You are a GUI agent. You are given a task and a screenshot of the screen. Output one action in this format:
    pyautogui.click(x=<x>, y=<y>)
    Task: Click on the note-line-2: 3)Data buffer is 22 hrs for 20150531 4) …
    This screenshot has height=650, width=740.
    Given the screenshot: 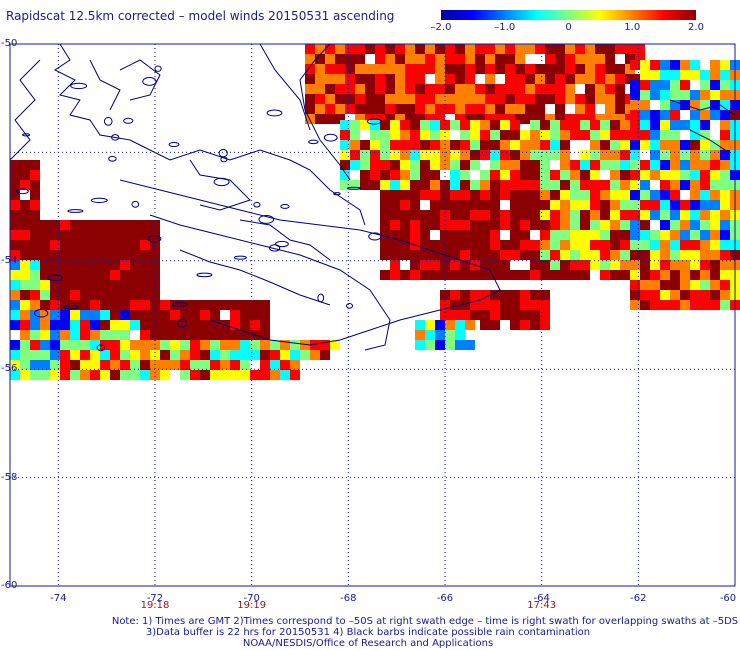 What is the action you would take?
    pyautogui.click(x=368, y=632)
    